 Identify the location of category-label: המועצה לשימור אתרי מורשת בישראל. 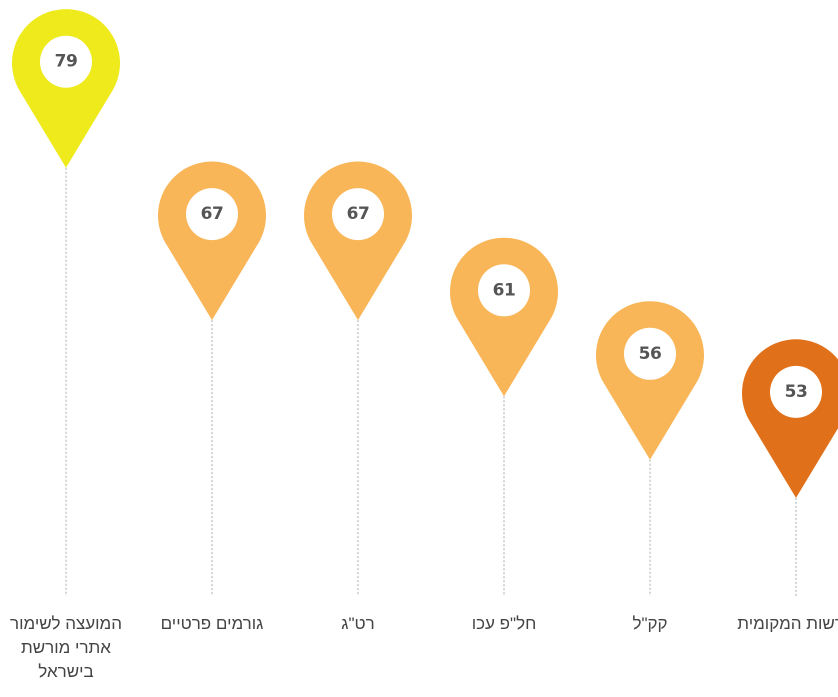
(66, 647).